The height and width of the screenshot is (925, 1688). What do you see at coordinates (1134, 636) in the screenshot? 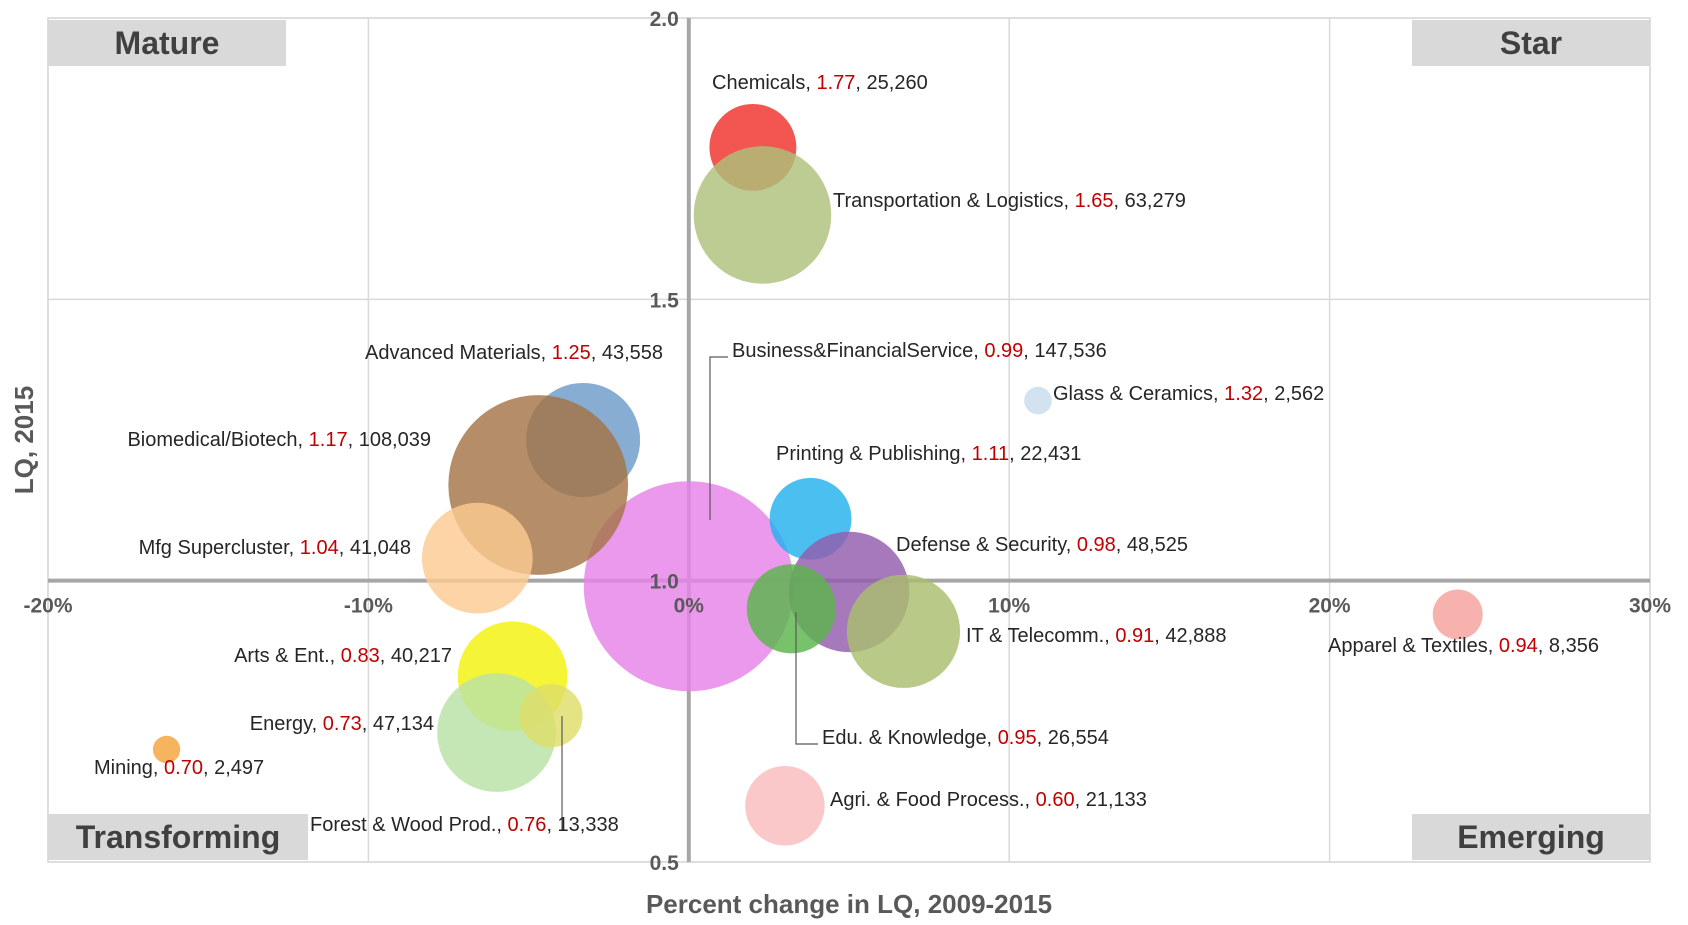
I see `label-lq: 0.91` at bounding box center [1134, 636].